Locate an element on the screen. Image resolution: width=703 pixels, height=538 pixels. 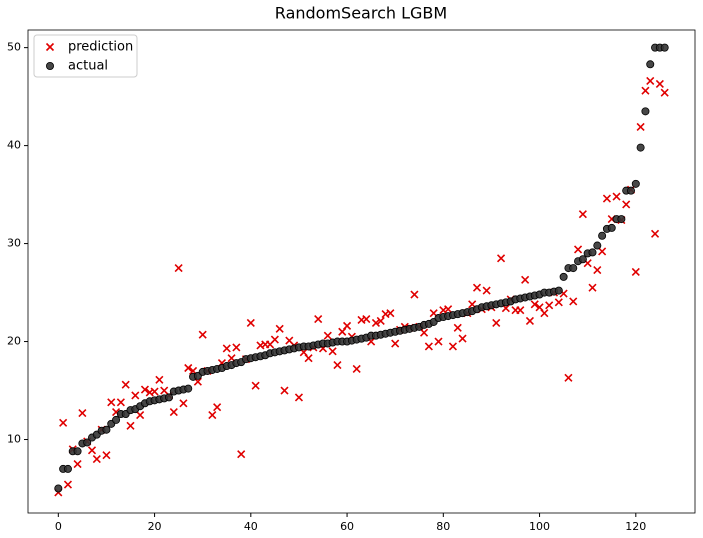
y-tick-label: 50 is located at coordinates (14, 47).